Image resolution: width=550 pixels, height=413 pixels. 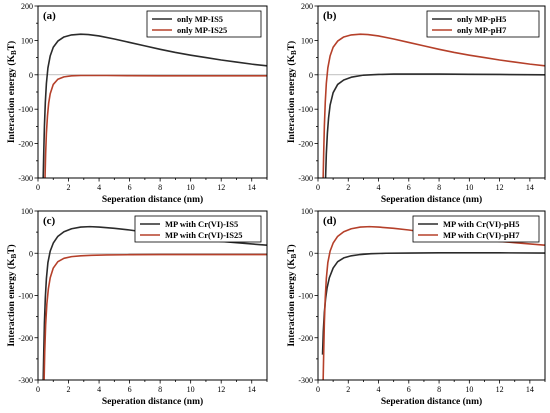 What do you see at coordinates (481, 235) in the screenshot?
I see `legend-label-2: MP with Cr(VI)-pH7` at bounding box center [481, 235].